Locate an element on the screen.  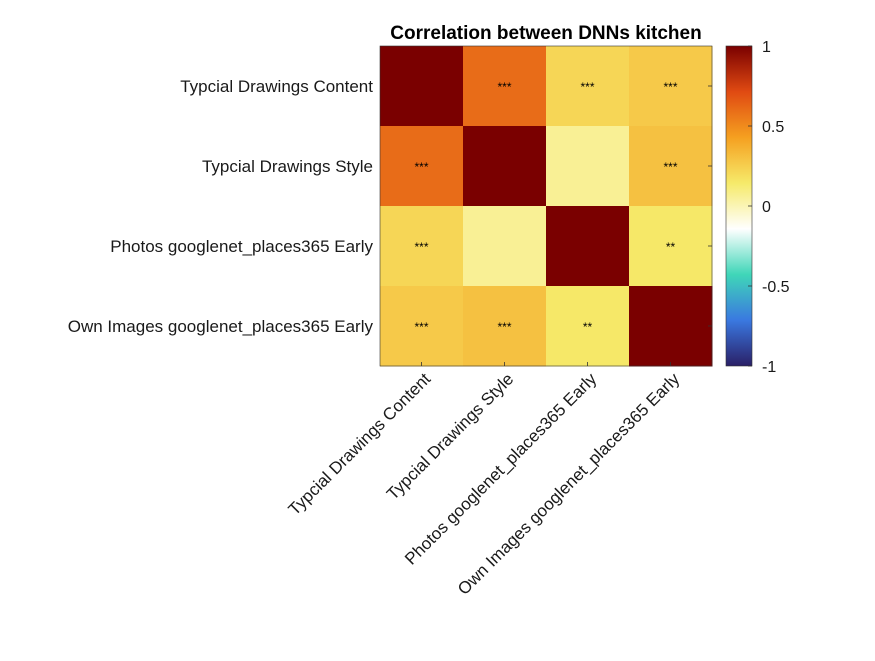
colorbar-tick-label-0: 1 is located at coordinates (766, 47).